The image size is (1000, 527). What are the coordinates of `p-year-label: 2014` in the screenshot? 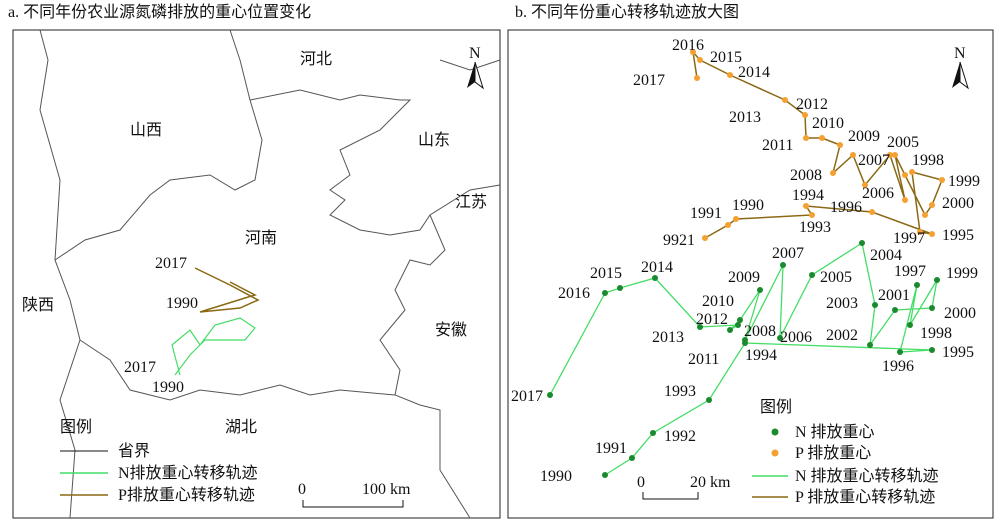 It's located at (754, 72).